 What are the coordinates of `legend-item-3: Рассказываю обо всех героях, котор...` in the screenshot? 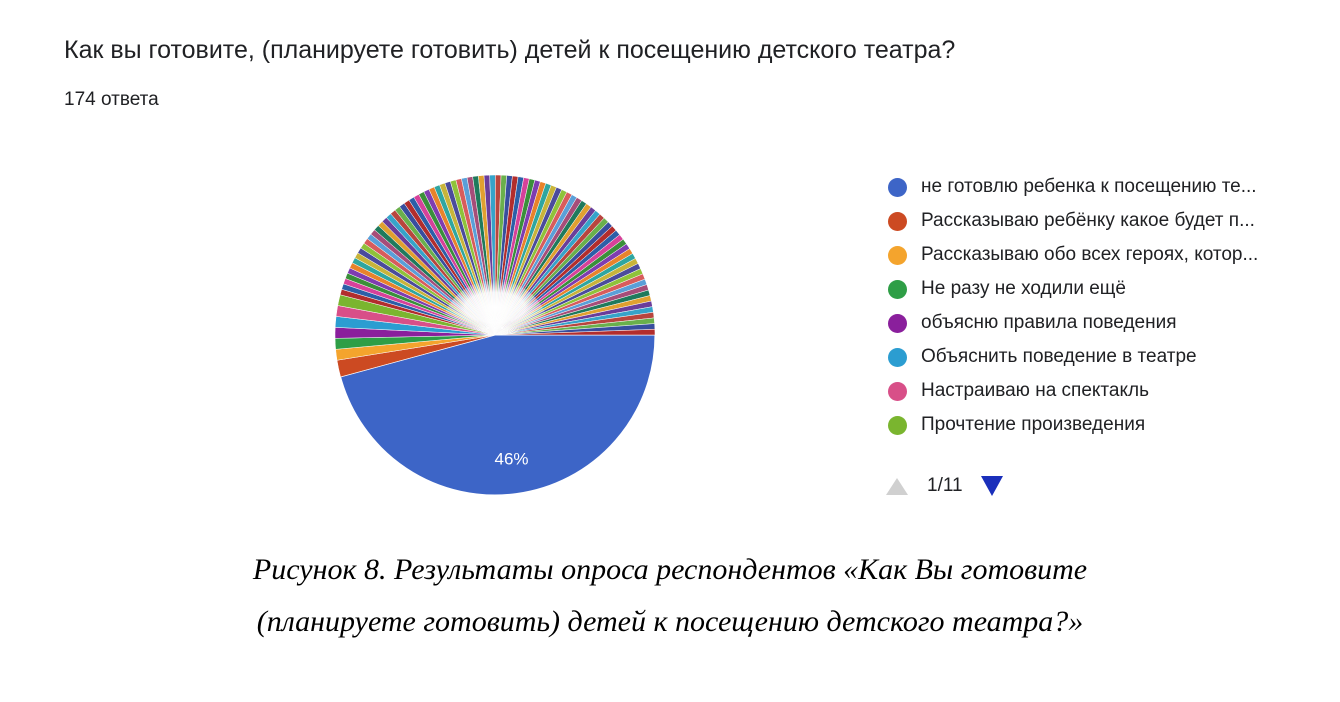 It's located at (1108, 255).